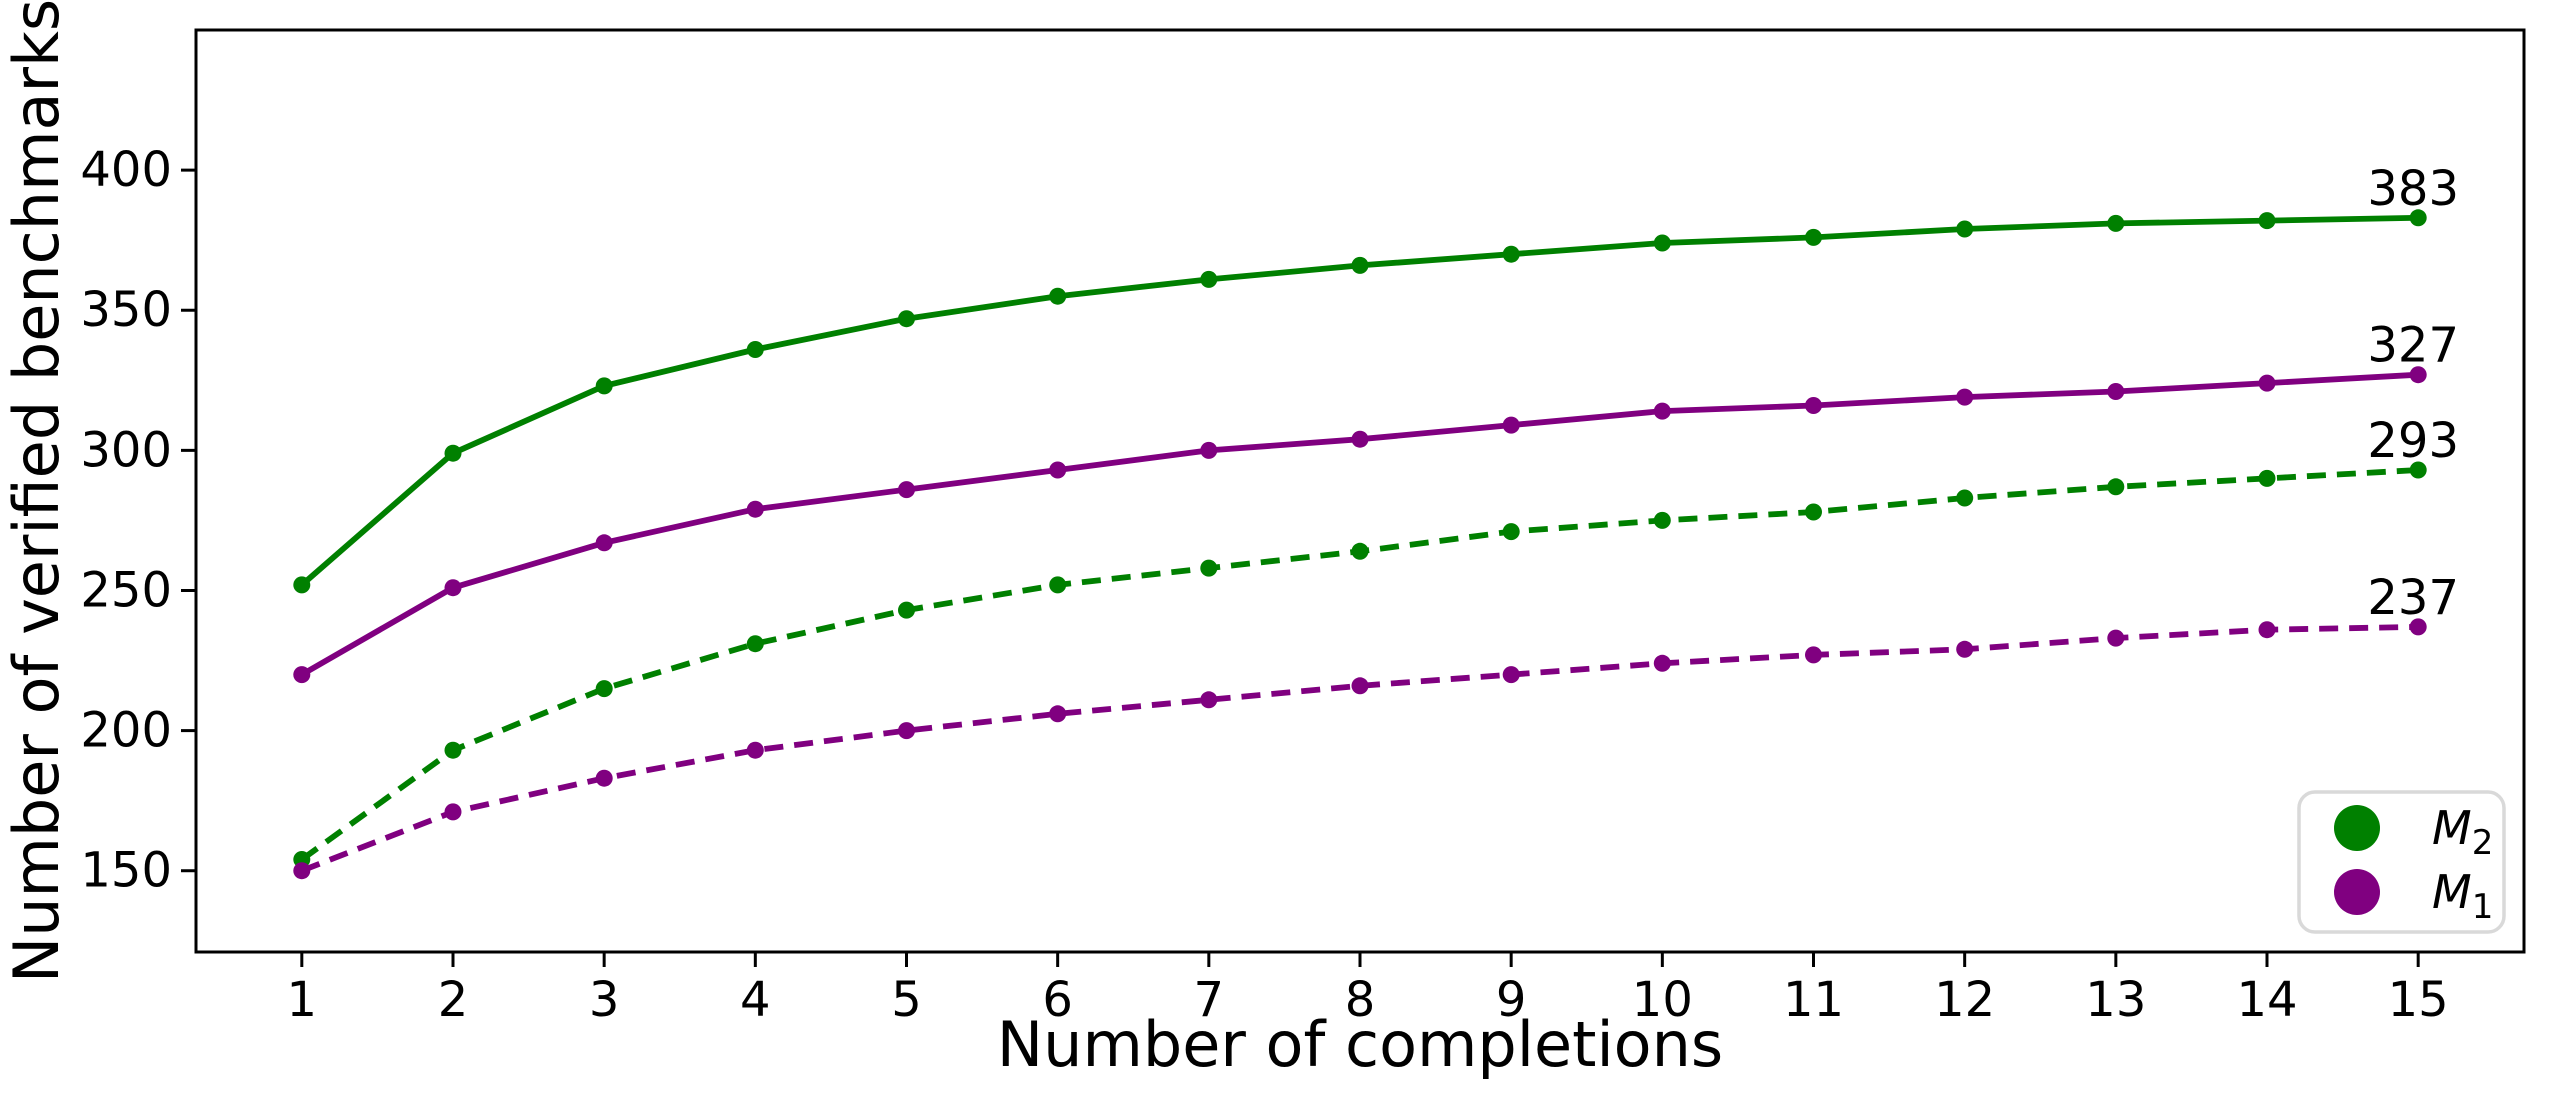  Describe the element at coordinates (2462, 896) in the screenshot. I see `legend-label-m1: M1` at that location.